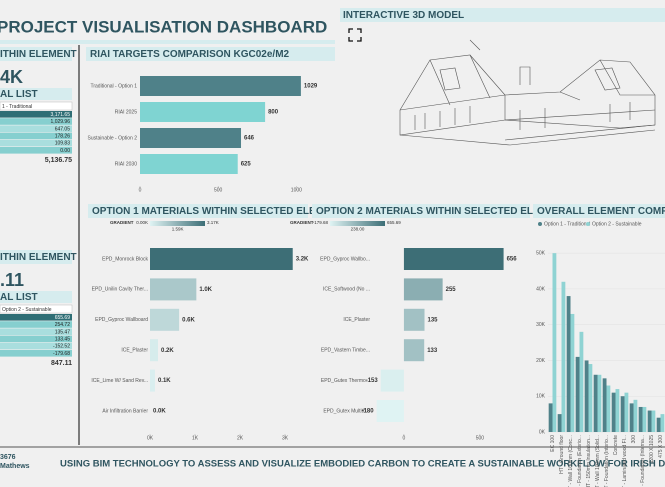  What do you see at coordinates (394, 222) in the screenshot?
I see `gradient-label: 655.69` at bounding box center [394, 222].